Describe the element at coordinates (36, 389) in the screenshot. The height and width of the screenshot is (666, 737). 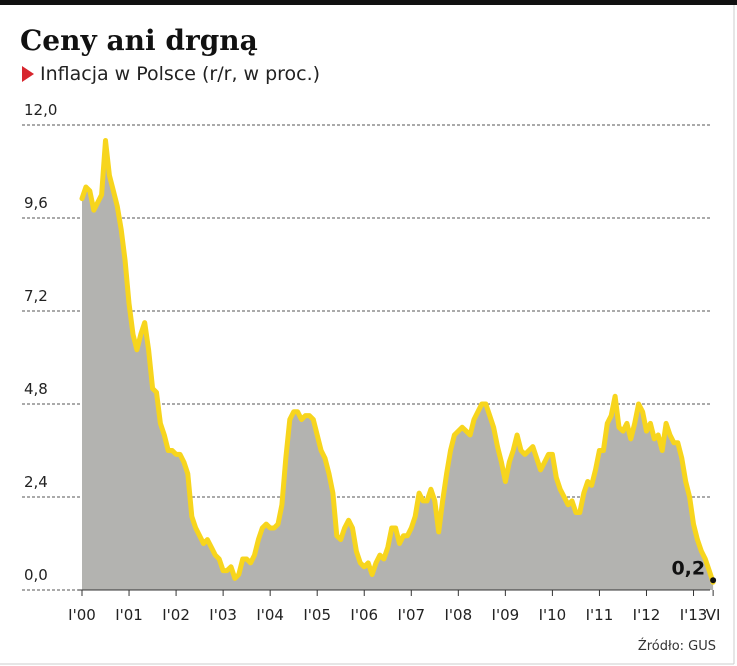
I see `y-tick-label: 4,8` at that location.